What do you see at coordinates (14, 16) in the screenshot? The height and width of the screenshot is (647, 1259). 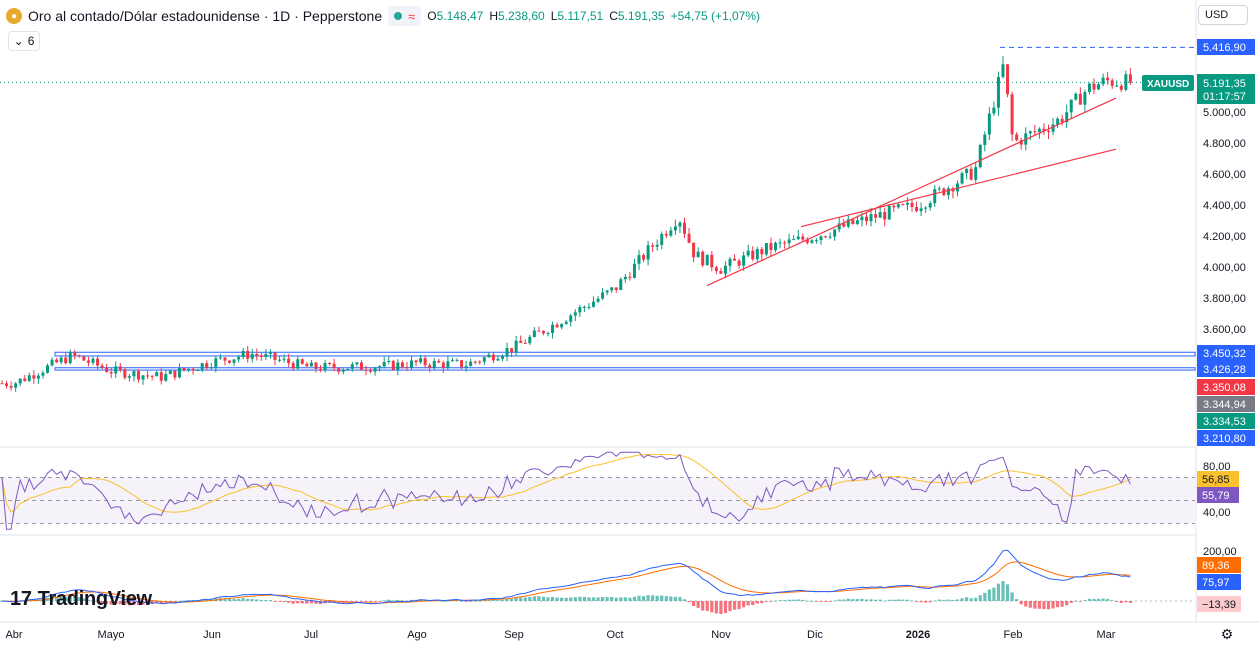 I see `gold-coin-icon: ●` at bounding box center [14, 16].